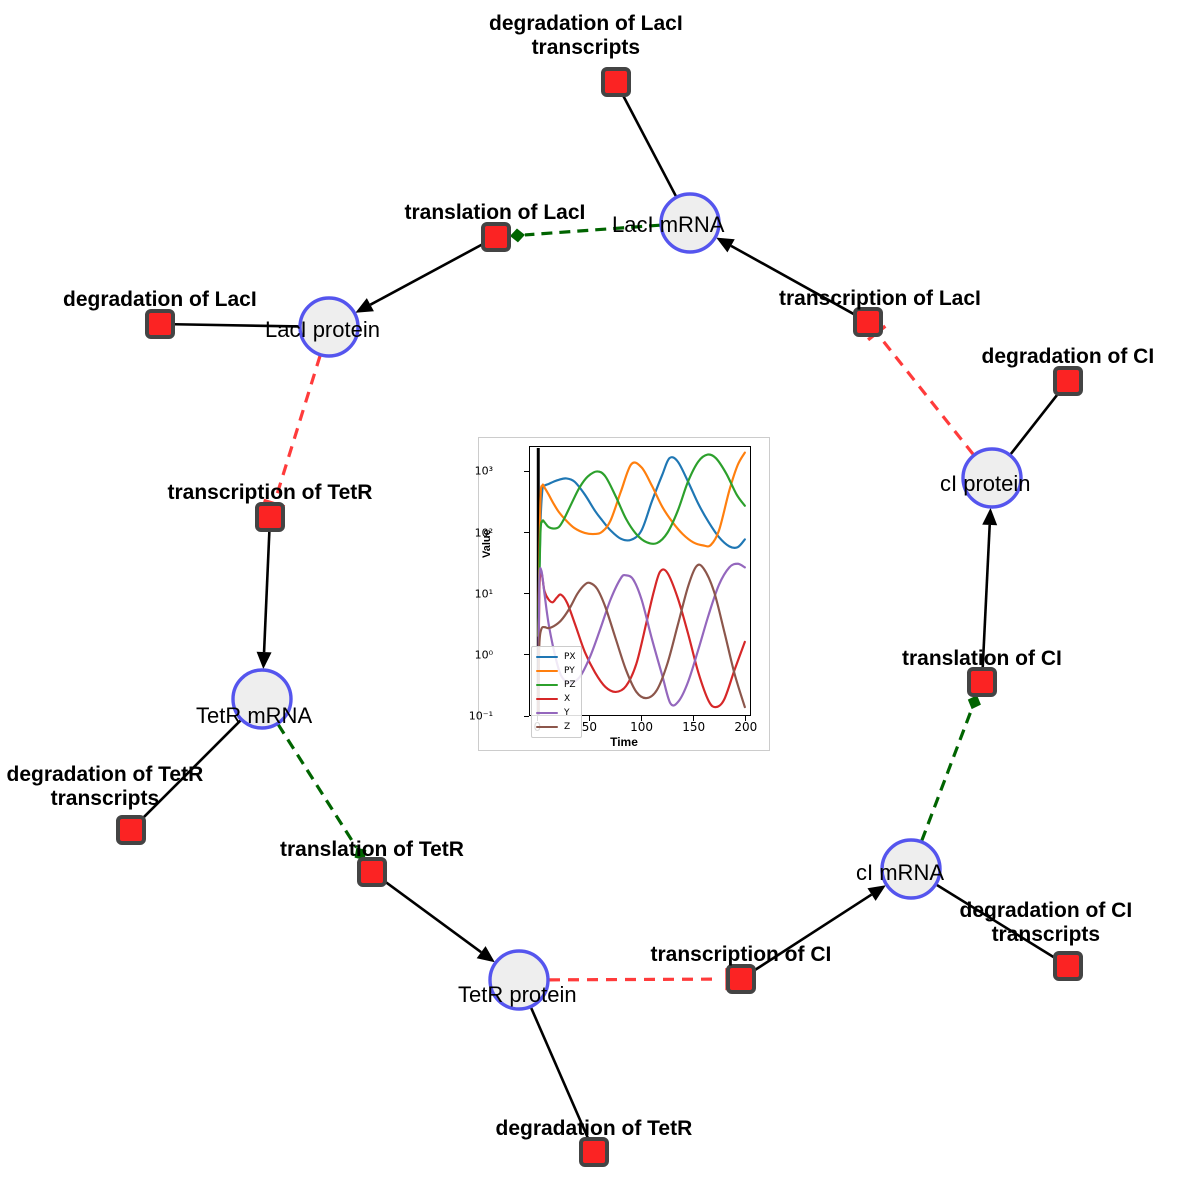 The width and height of the screenshot is (1189, 1200). I want to click on reaction-label-translation_ci: translation of CI, so click(982, 658).